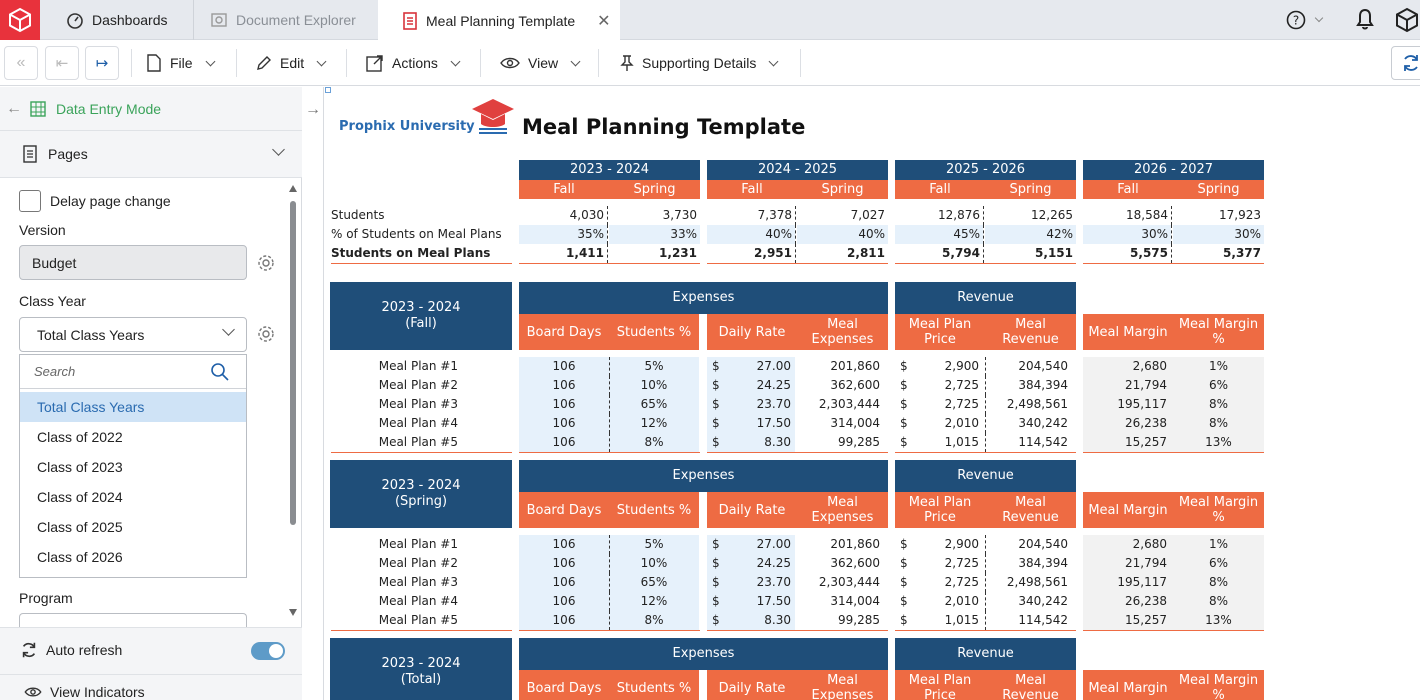  Describe the element at coordinates (80, 527) in the screenshot. I see `dropdown-option: Class of 2025` at that location.